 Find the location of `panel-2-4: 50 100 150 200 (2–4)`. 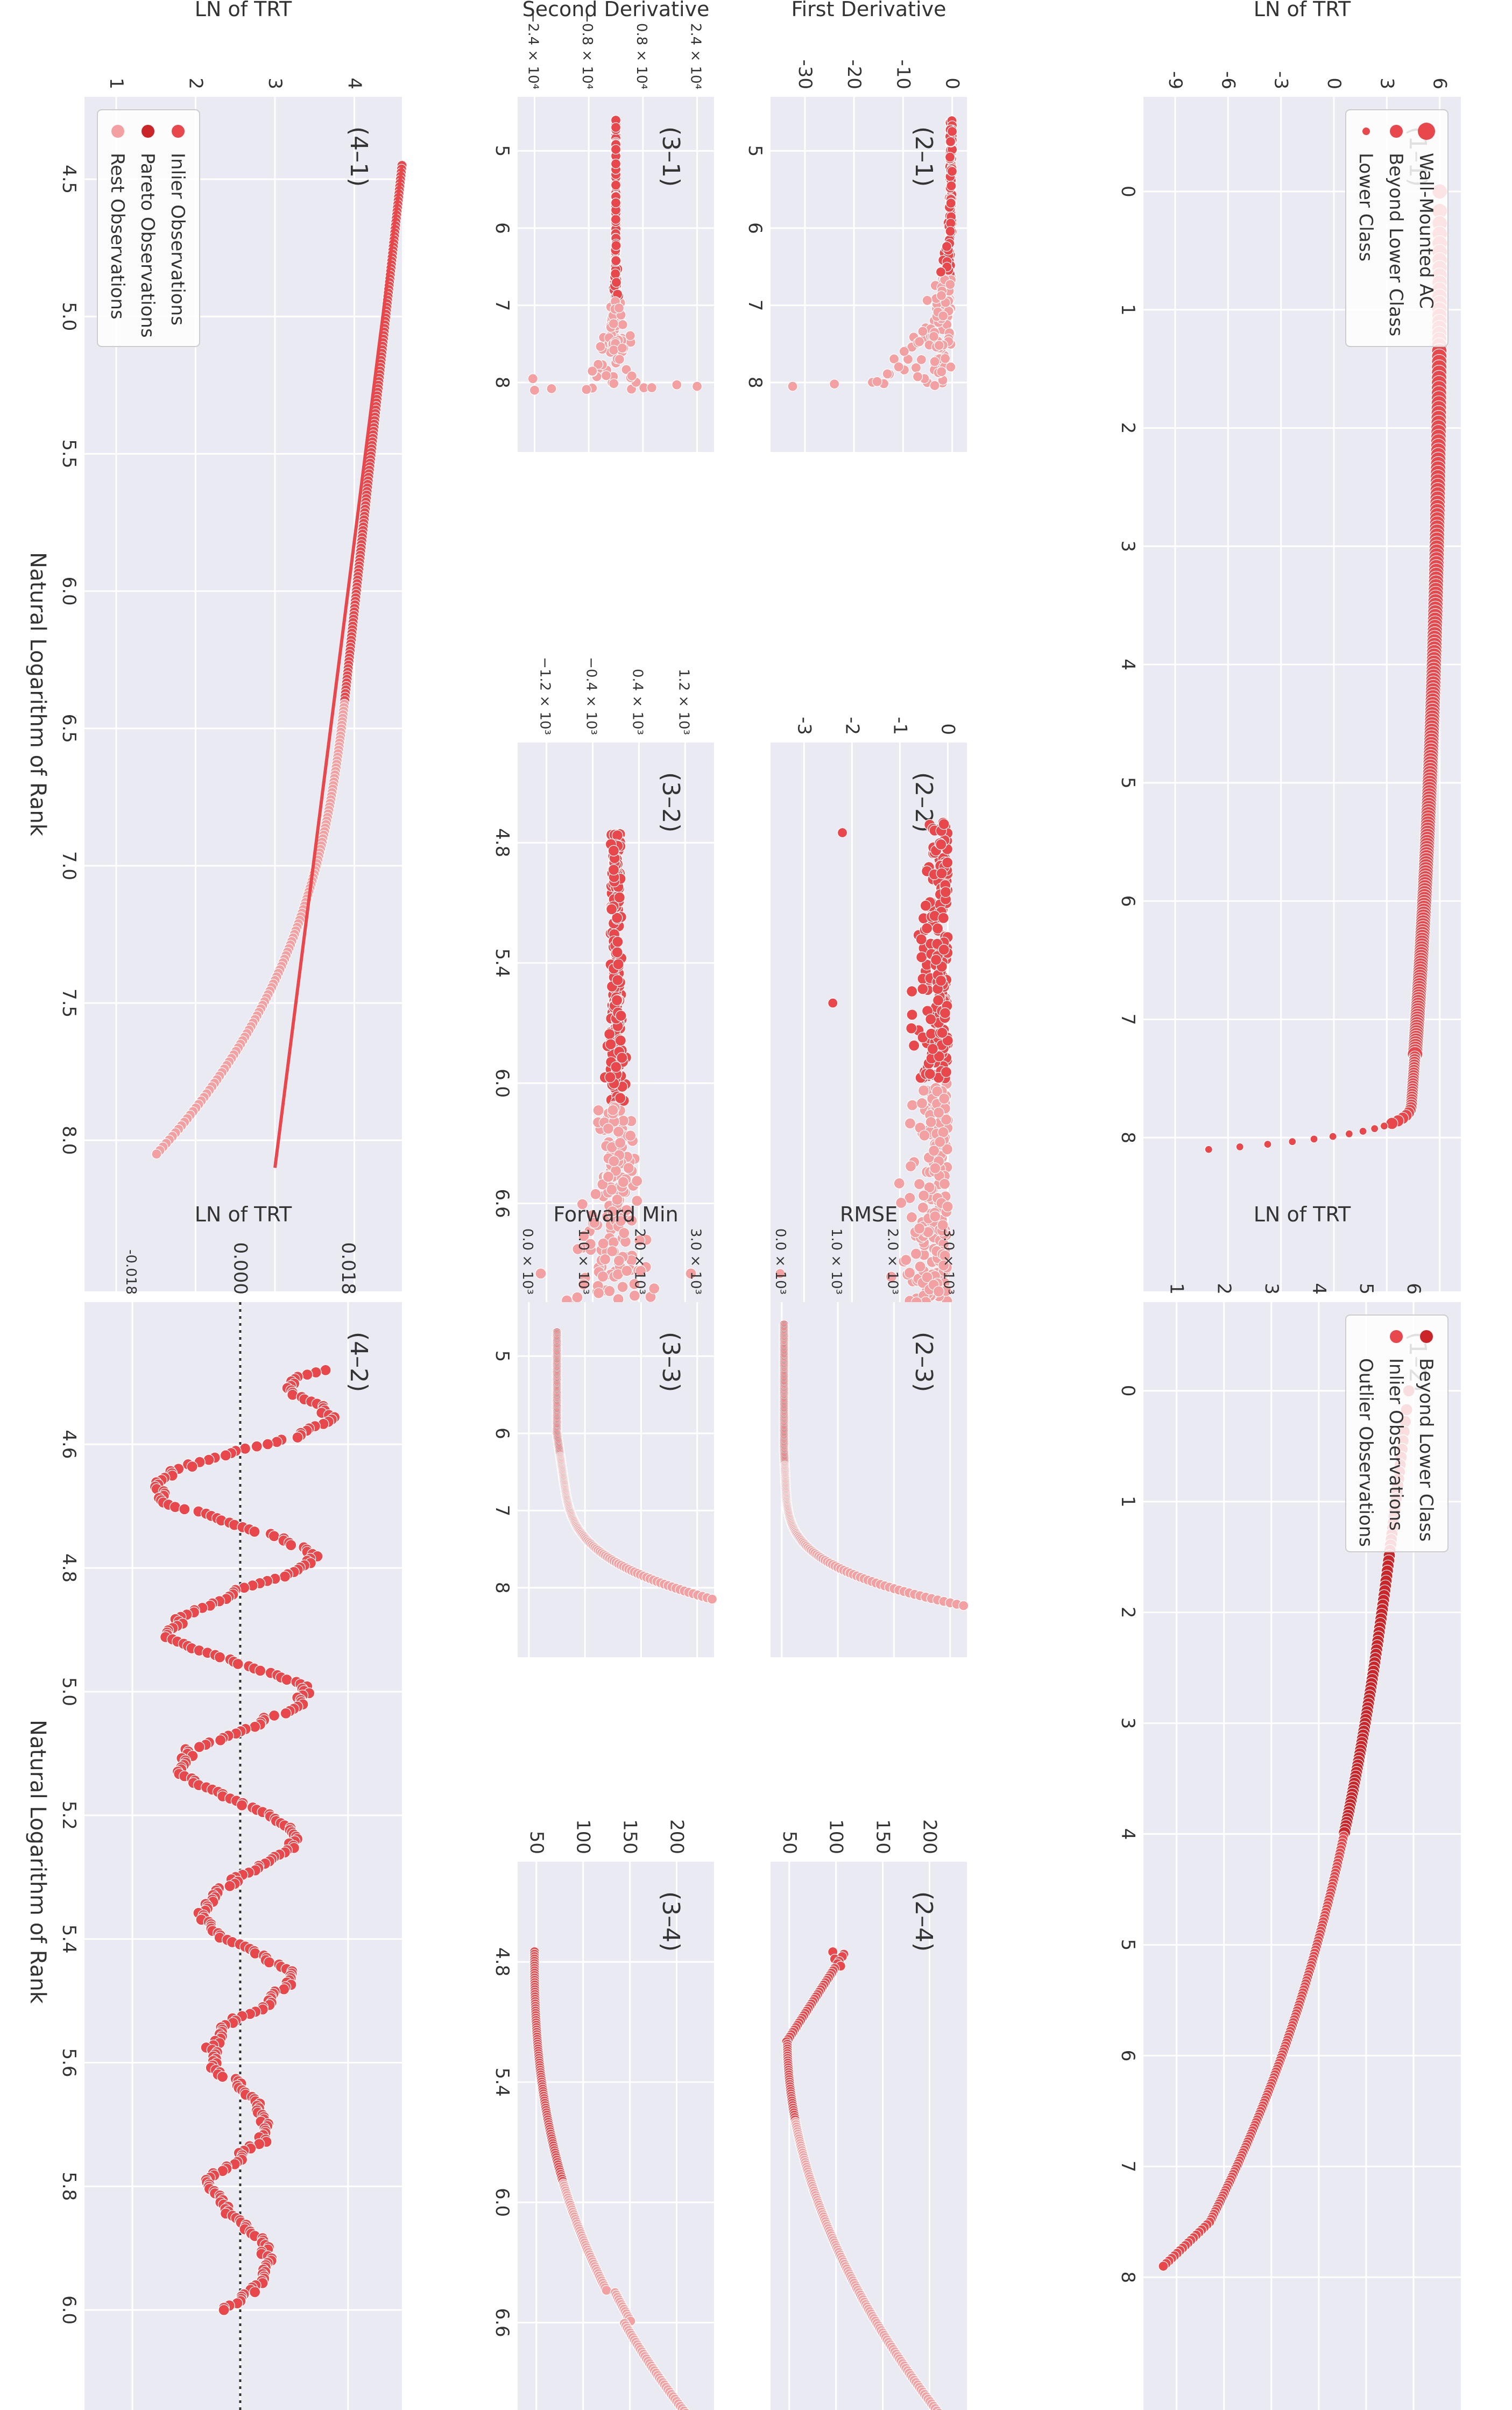

panel-2-4: 50 100 150 200 (2–4) is located at coordinates (869, 2115).